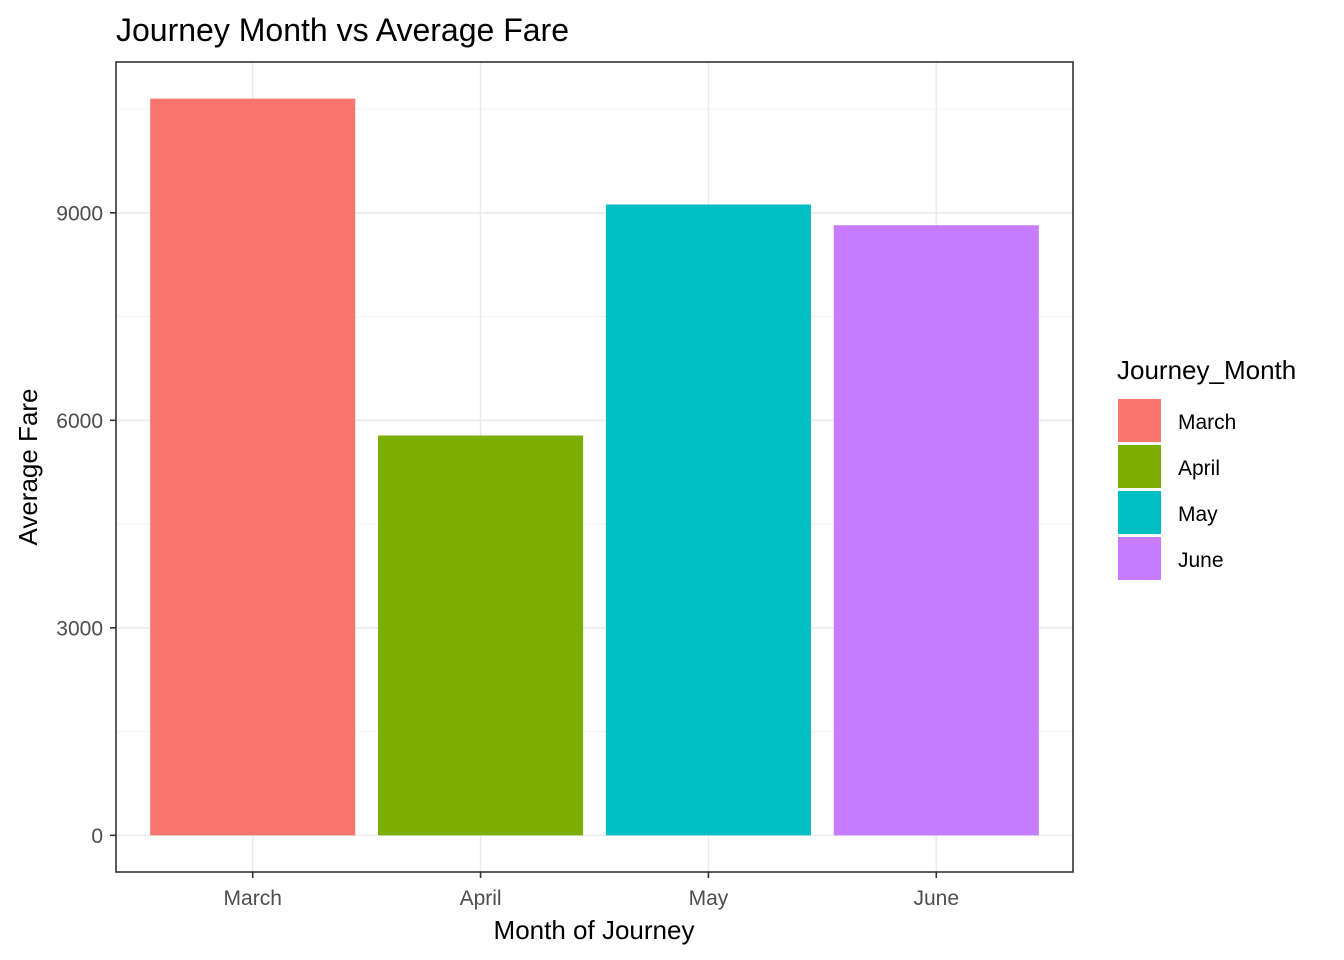  Describe the element at coordinates (253, 467) in the screenshot. I see `bar-march` at that location.